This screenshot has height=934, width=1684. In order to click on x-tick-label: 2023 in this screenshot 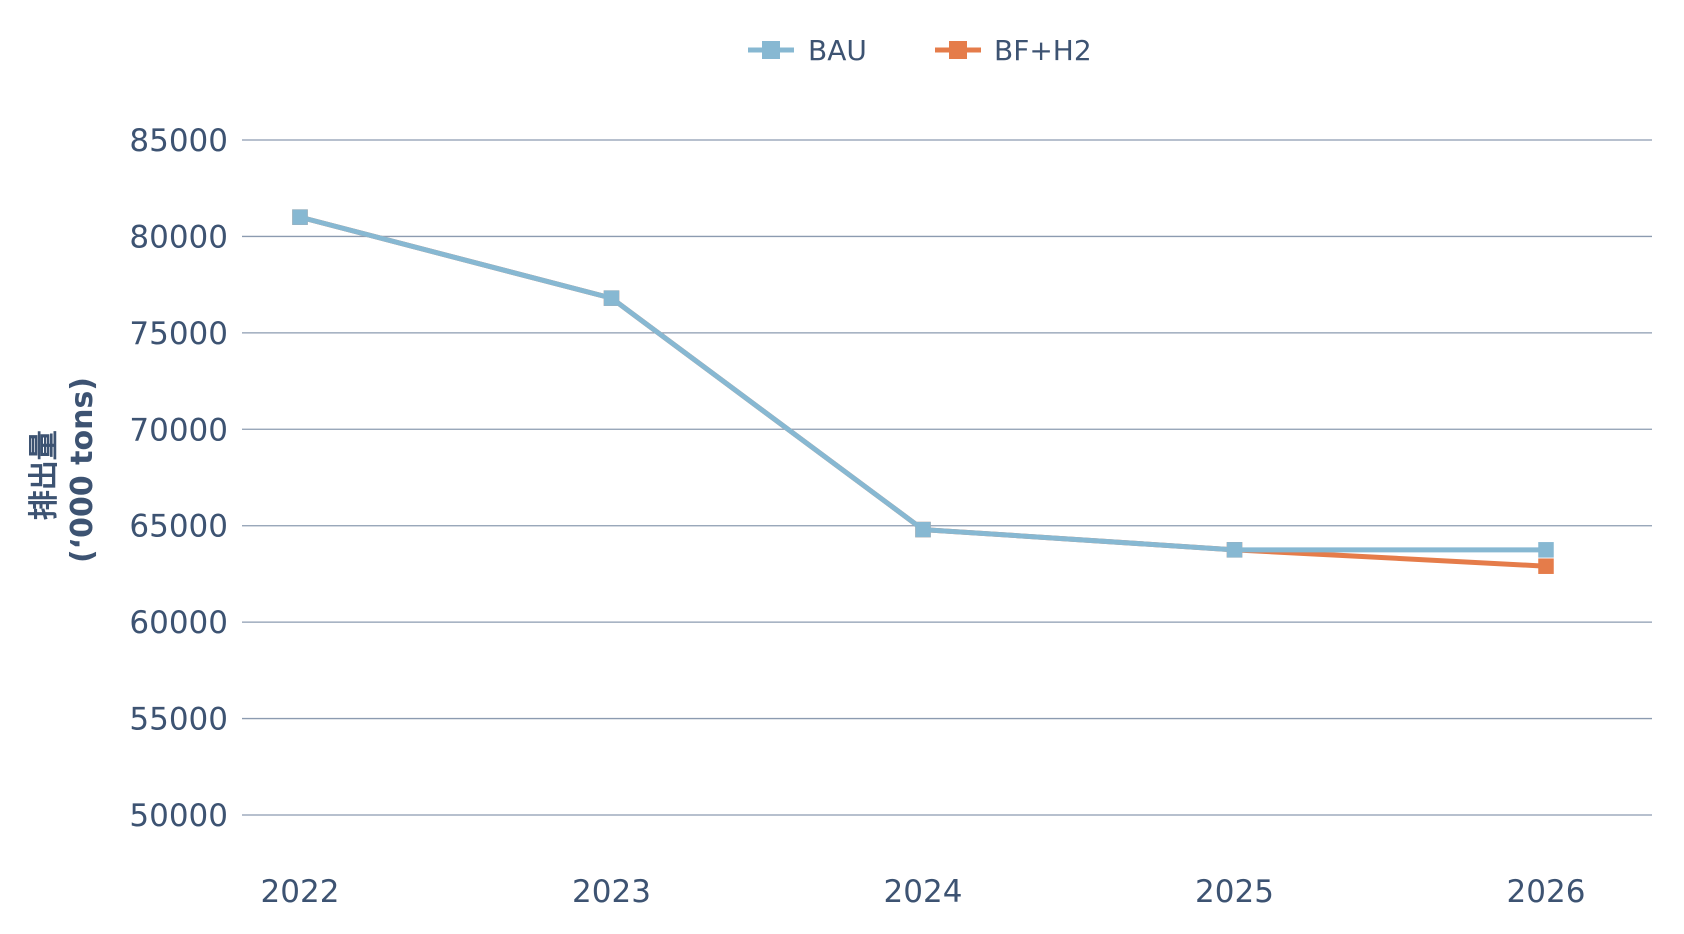, I will do `click(611, 892)`.